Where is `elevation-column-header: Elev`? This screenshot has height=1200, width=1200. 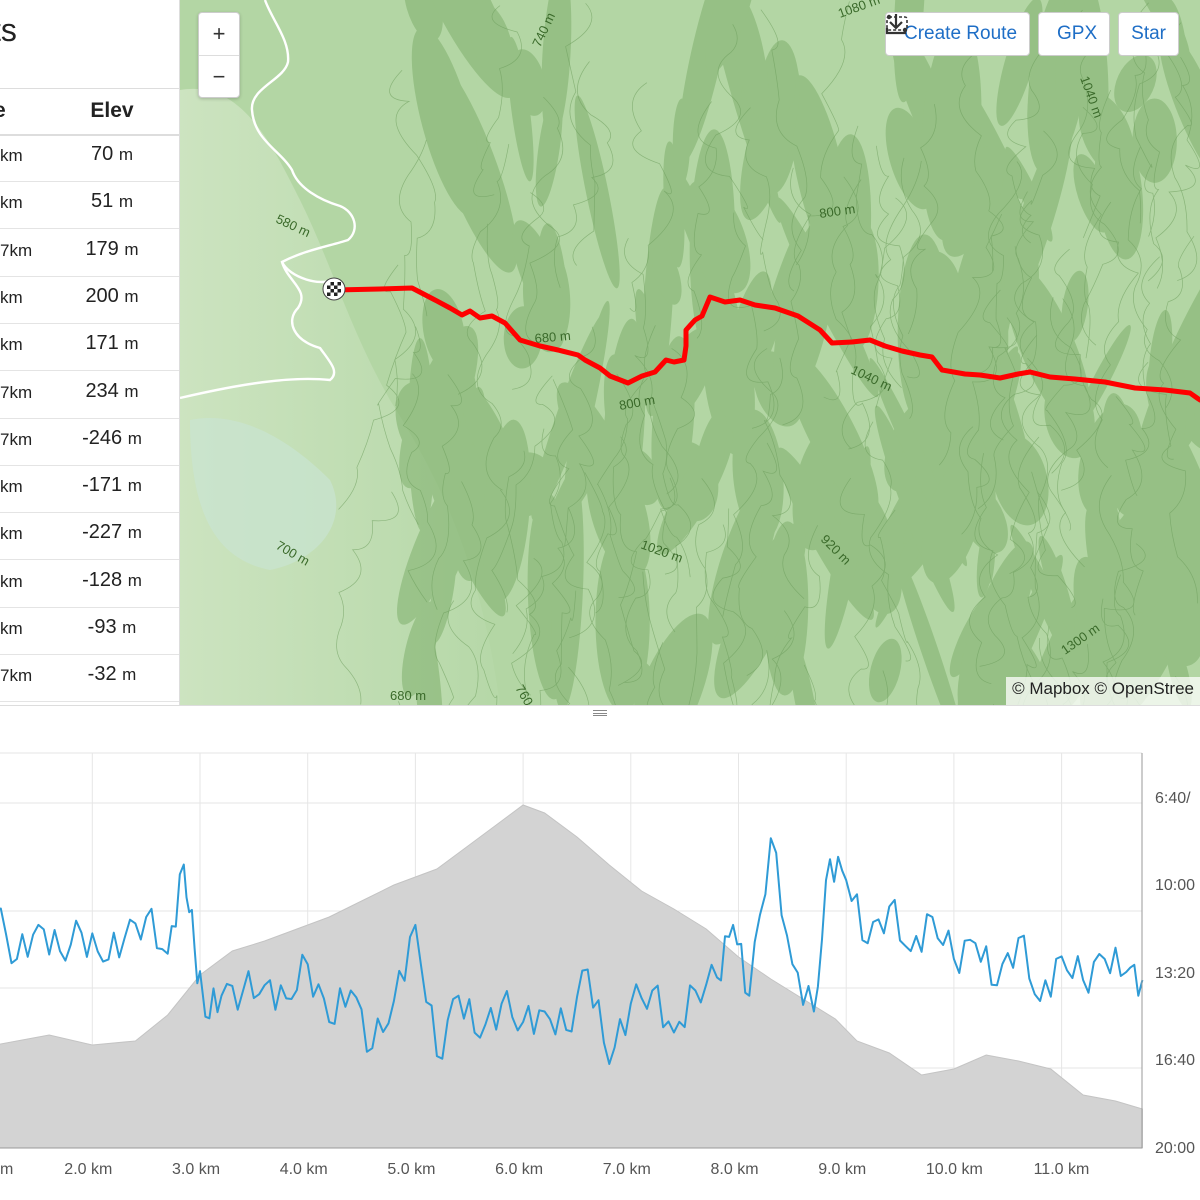 elevation-column-header: Elev is located at coordinates (112, 110).